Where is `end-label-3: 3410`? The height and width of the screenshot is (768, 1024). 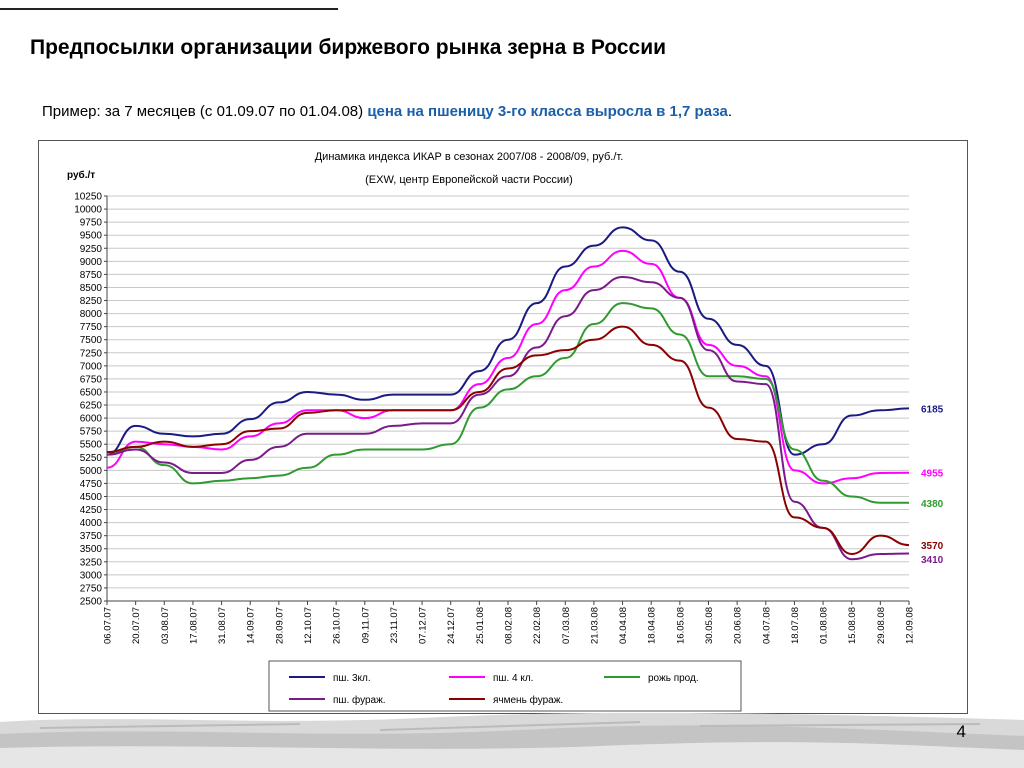
end-label-3: 3410 is located at coordinates (932, 560).